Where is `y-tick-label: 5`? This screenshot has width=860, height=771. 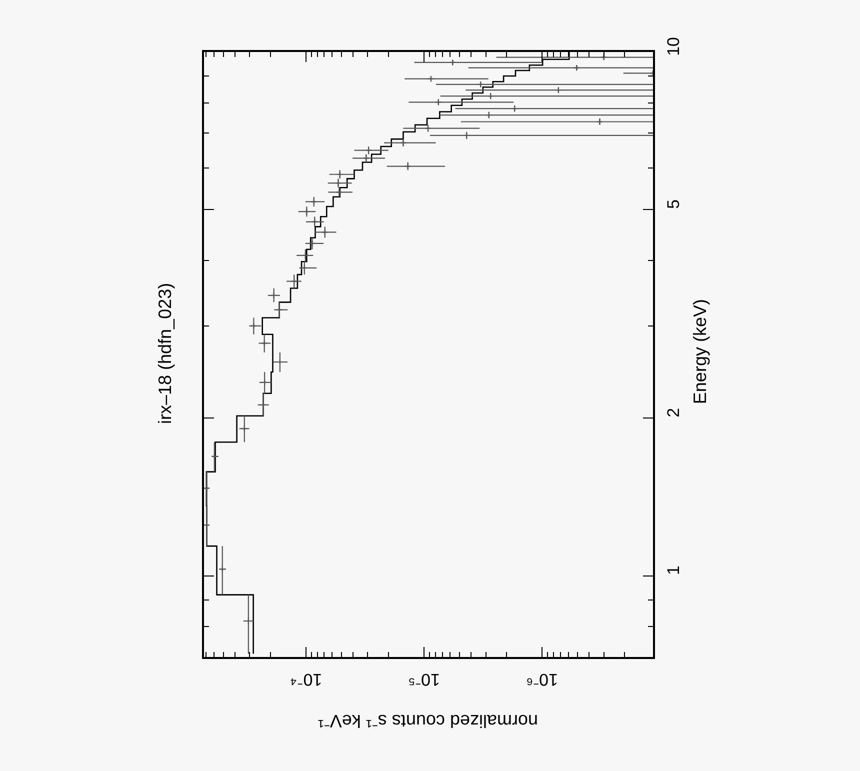
y-tick-label: 5 is located at coordinates (674, 204).